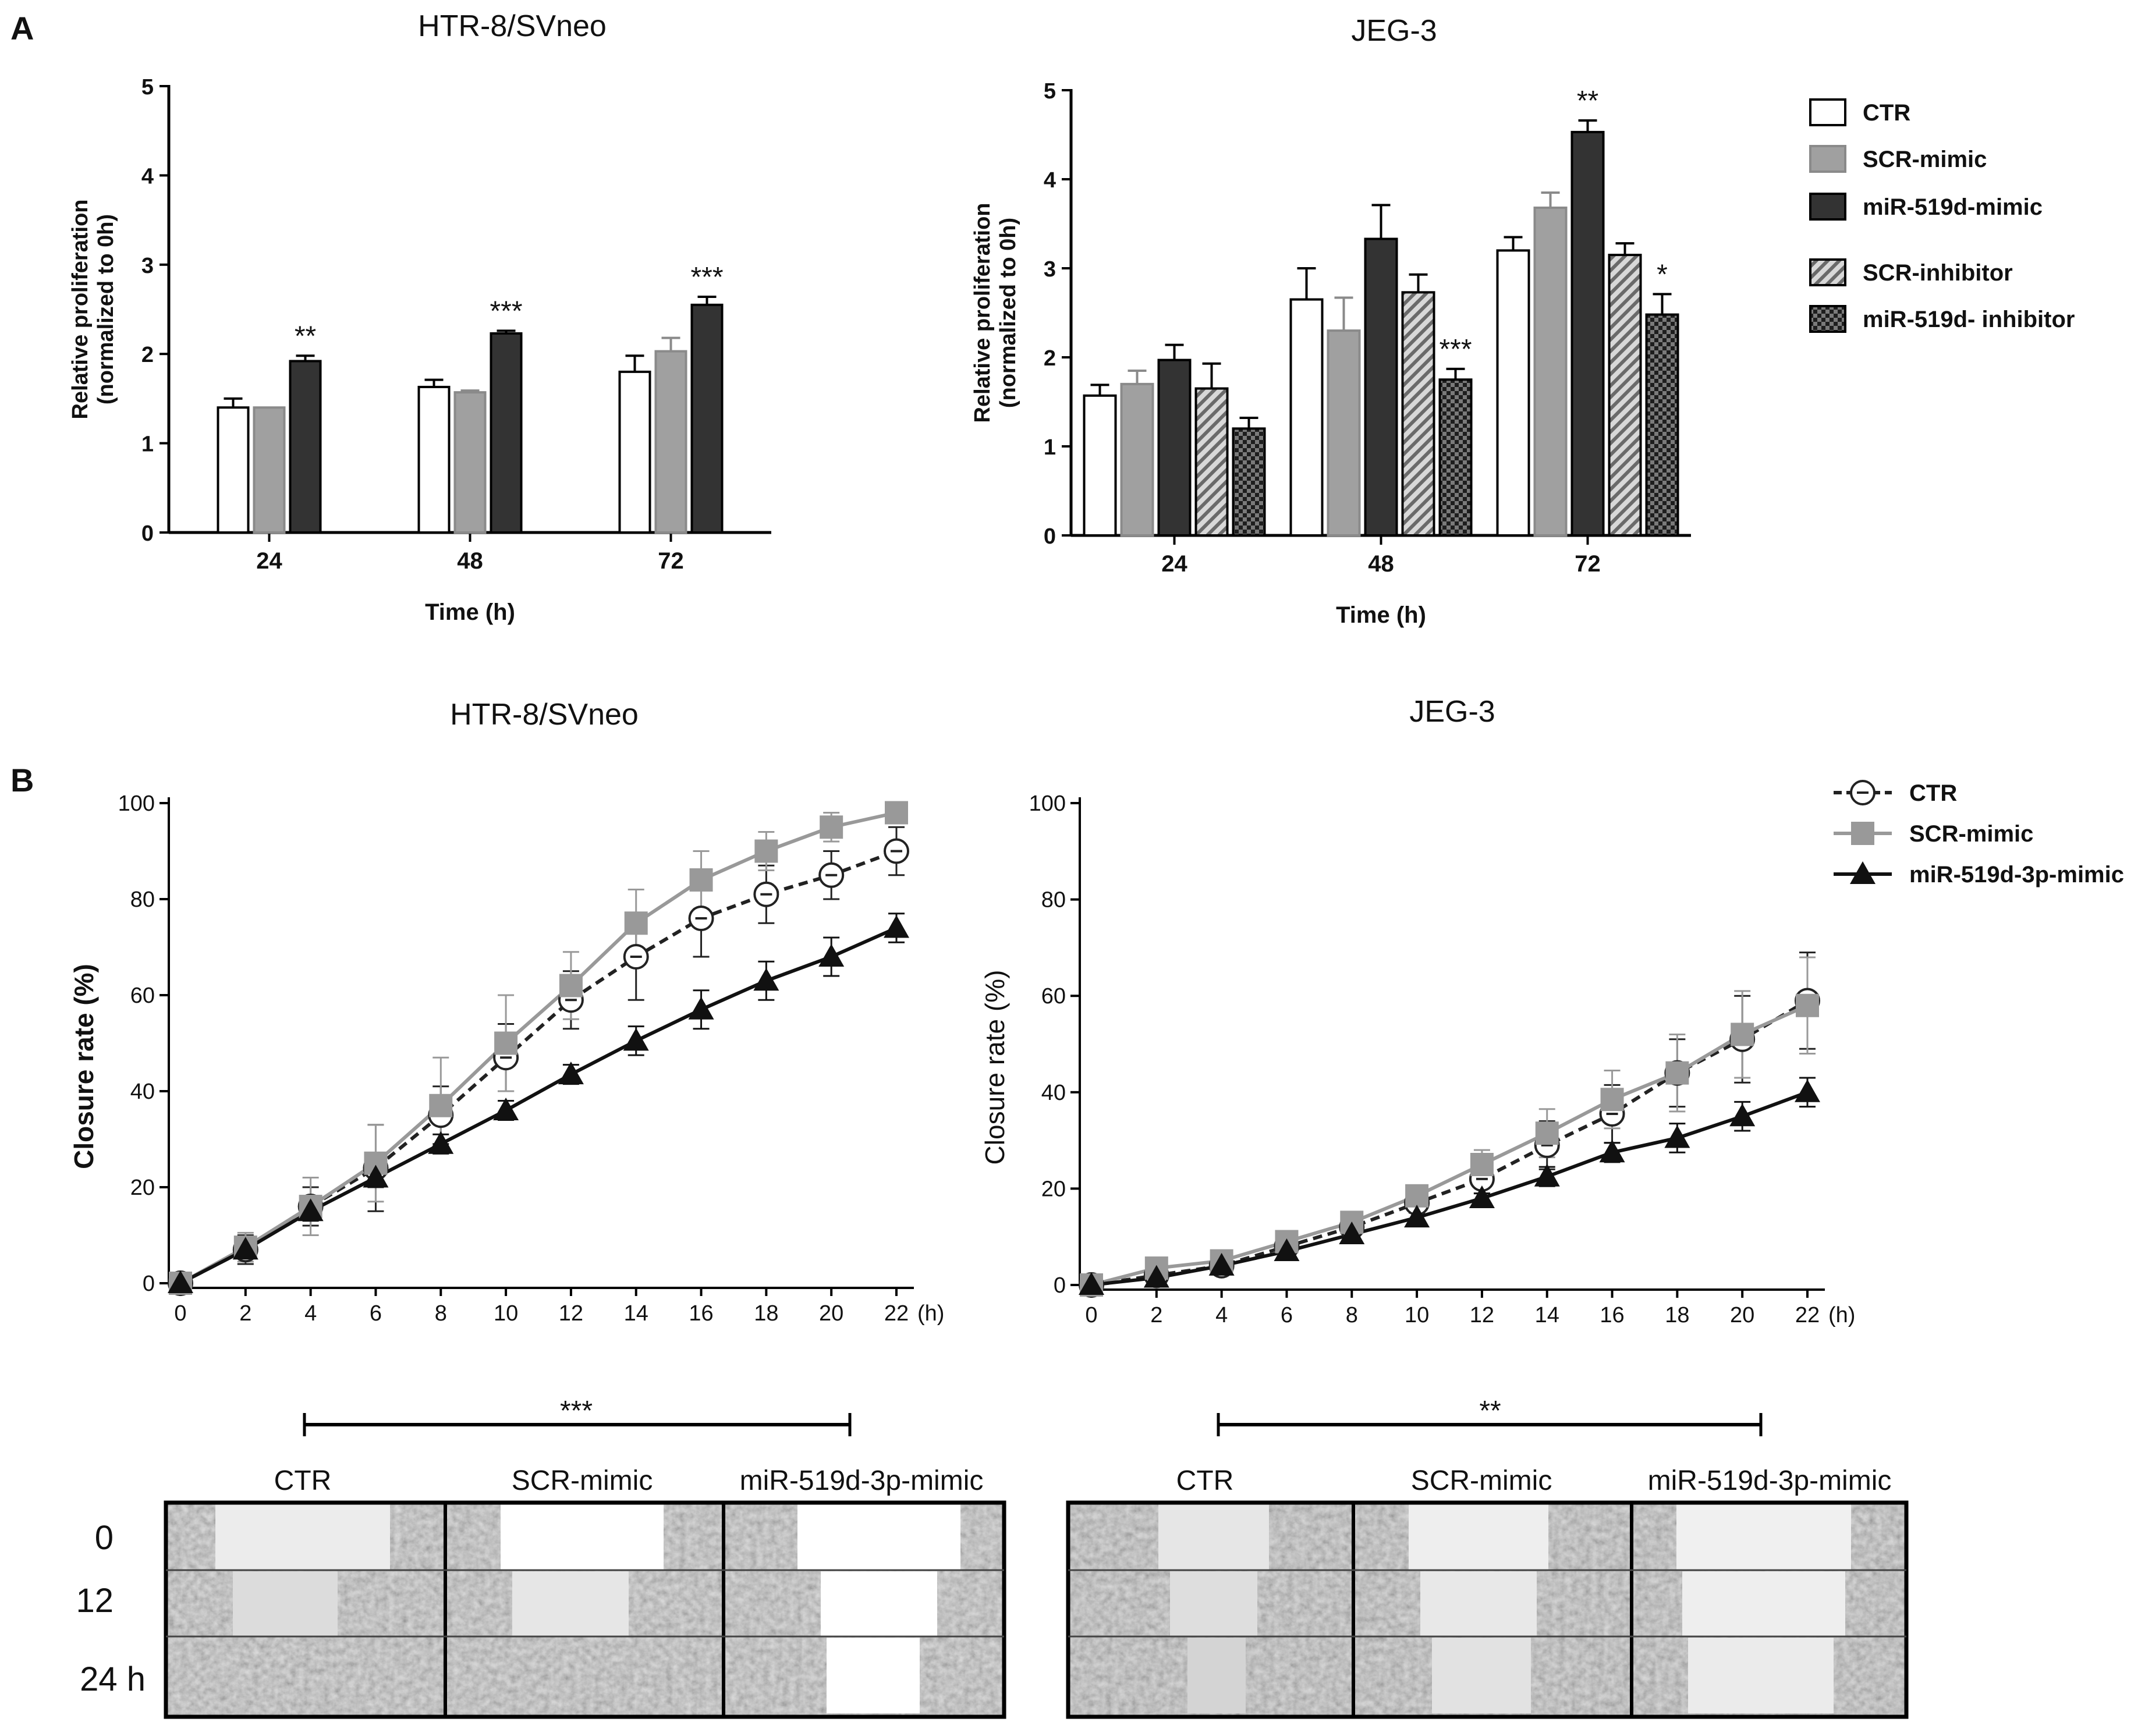  What do you see at coordinates (1612, 1315) in the screenshot?
I see `x-tick-label: 16` at bounding box center [1612, 1315].